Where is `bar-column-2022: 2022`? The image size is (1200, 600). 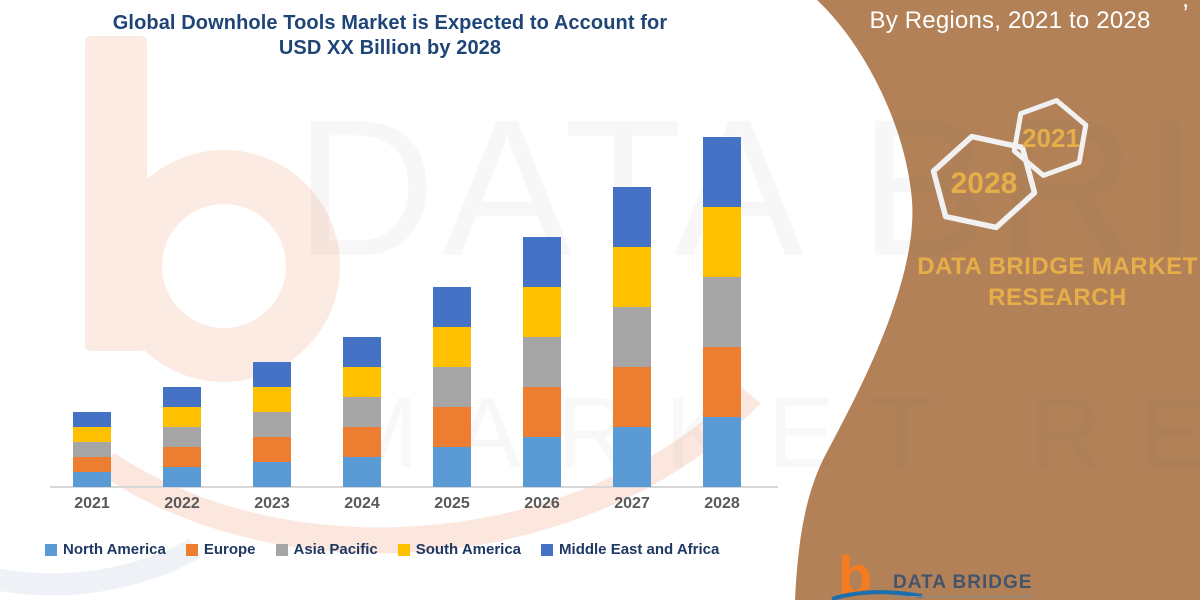
bar-column-2022: 2022 is located at coordinates (182, 449).